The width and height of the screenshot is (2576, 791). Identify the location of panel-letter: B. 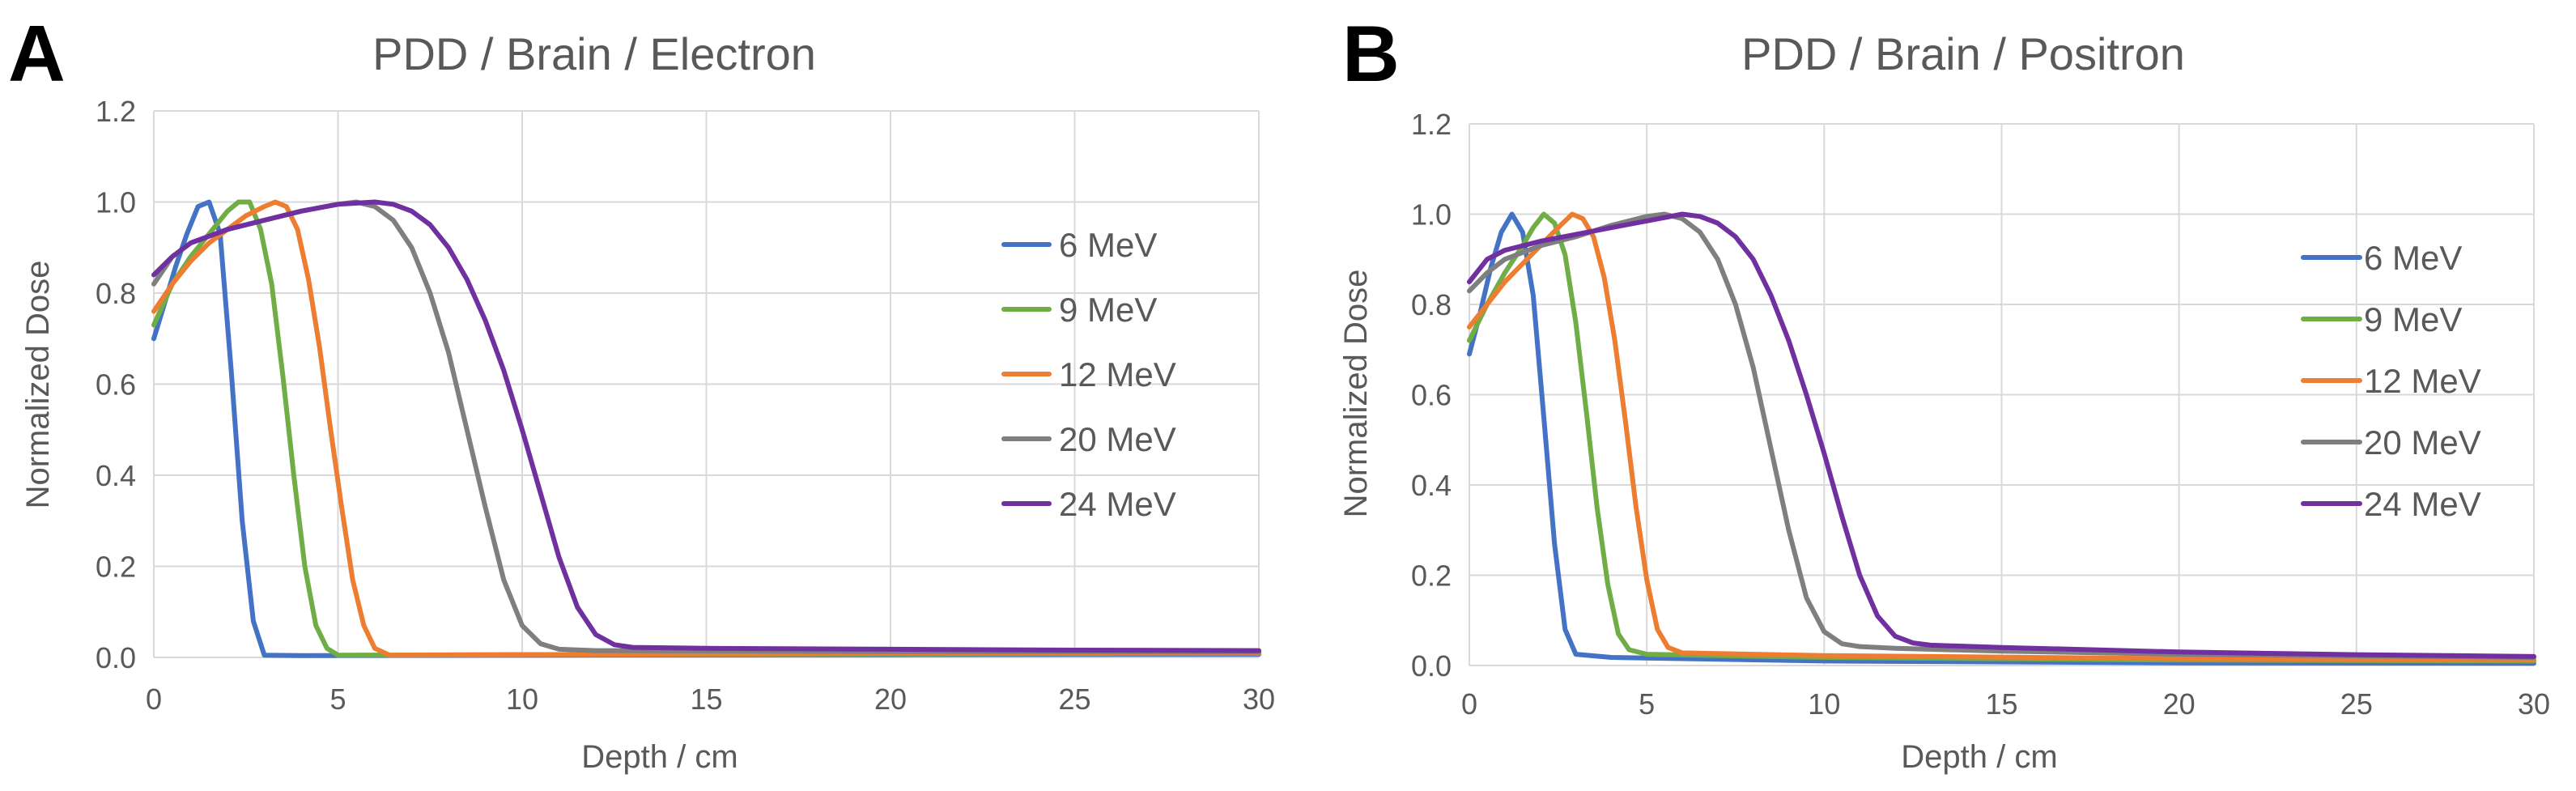
(1371, 53).